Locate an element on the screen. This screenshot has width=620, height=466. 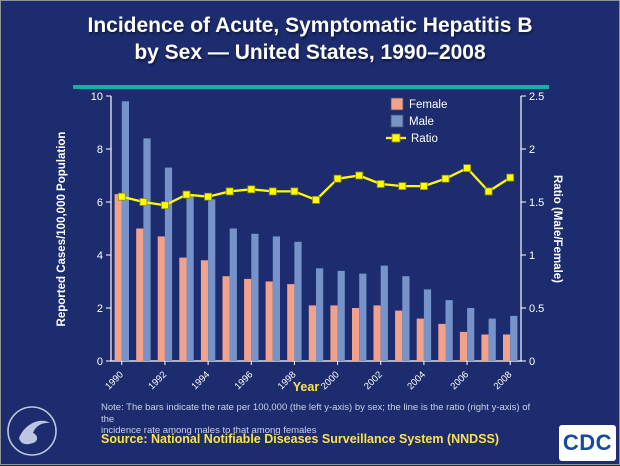
cdc-logo-text: CDC is located at coordinates (587, 442).